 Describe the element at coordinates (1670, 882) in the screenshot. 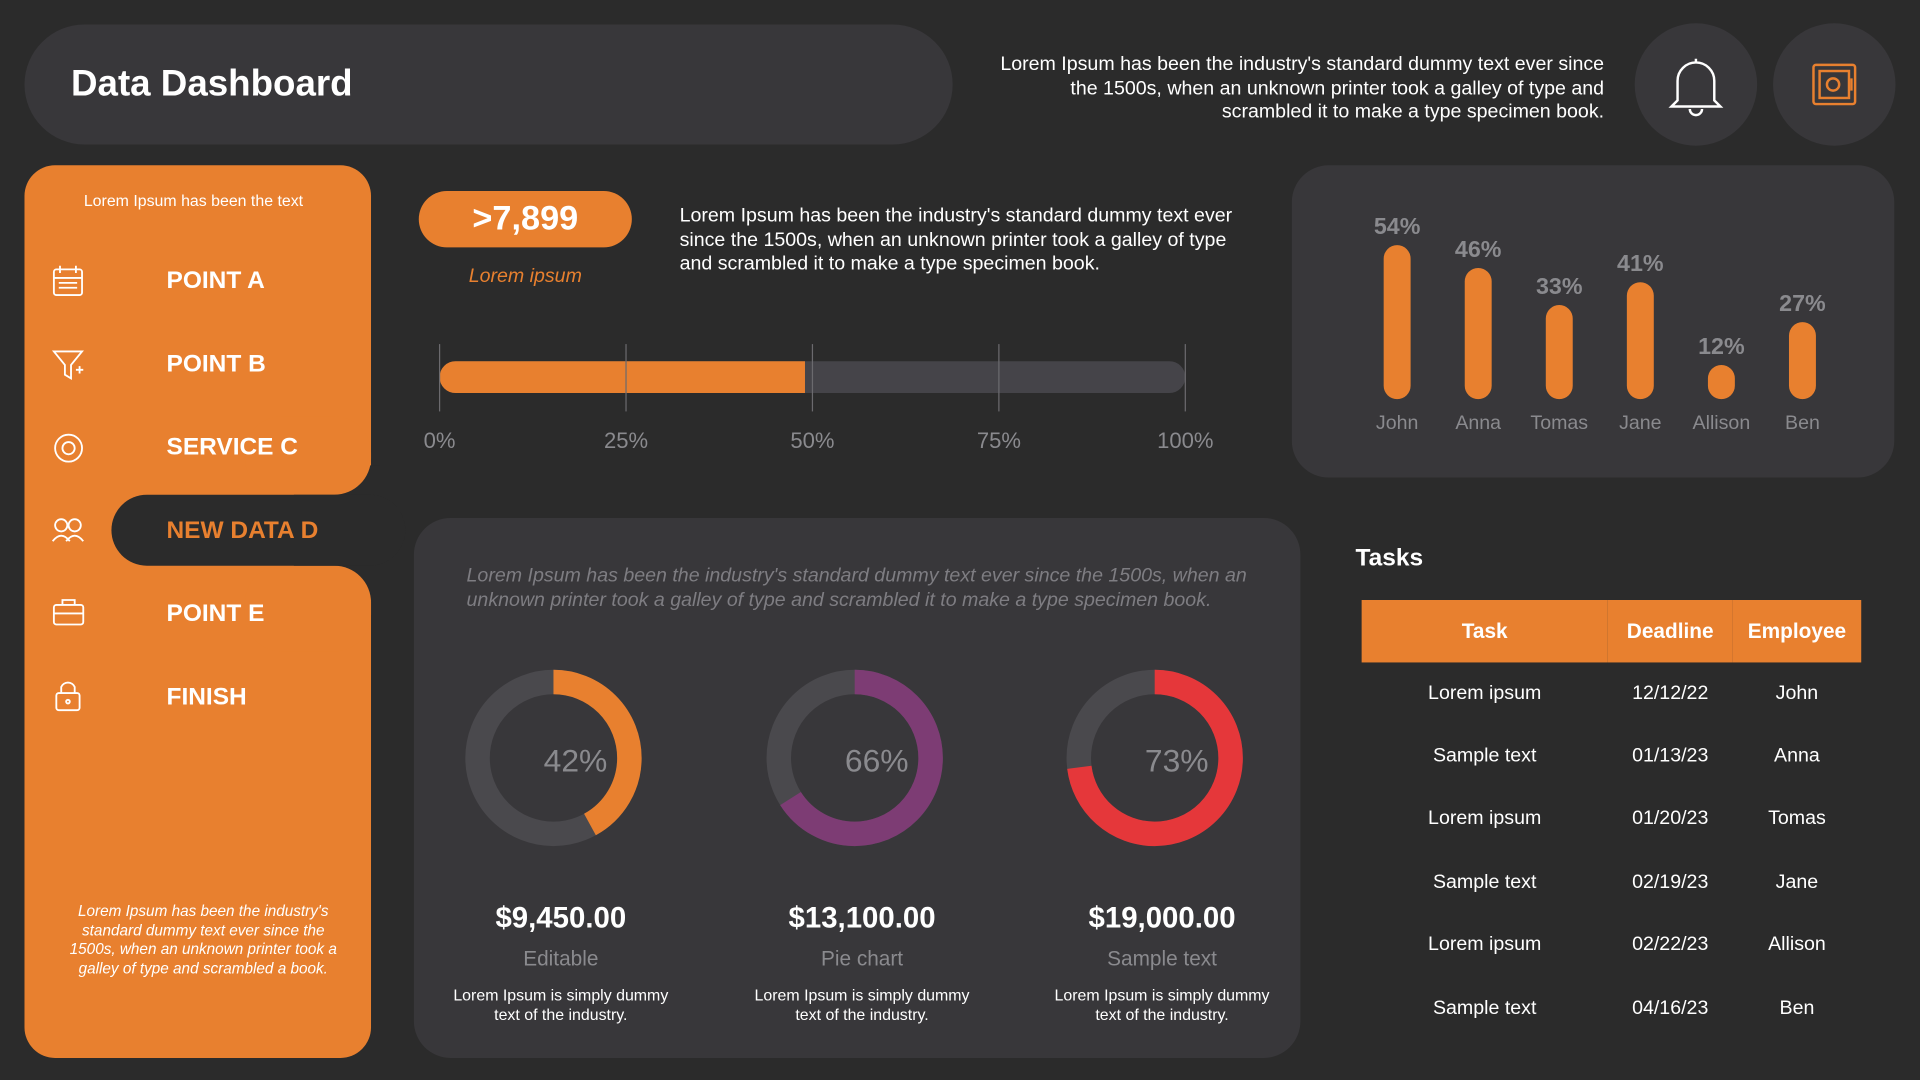

I see `table-cell: 02/19/23` at that location.